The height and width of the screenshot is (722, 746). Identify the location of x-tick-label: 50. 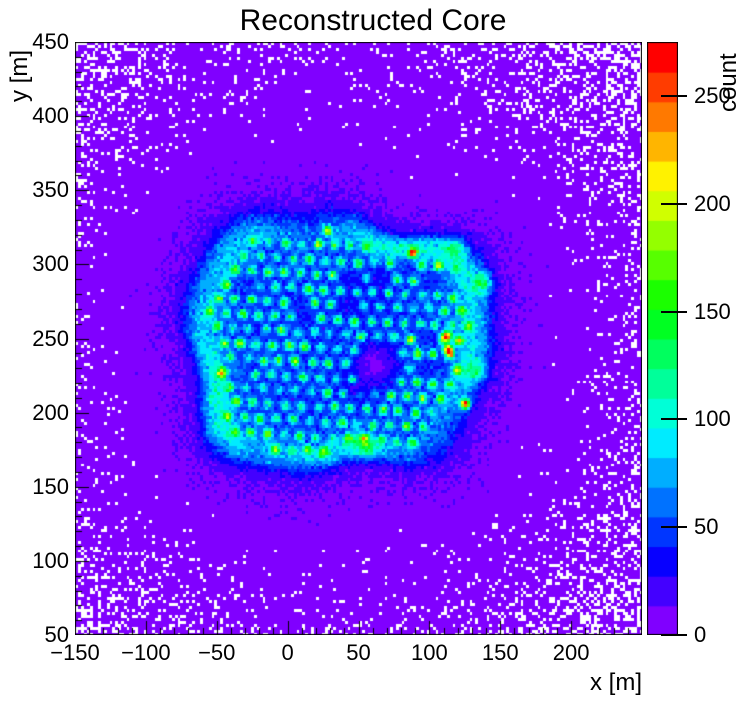
(358, 652).